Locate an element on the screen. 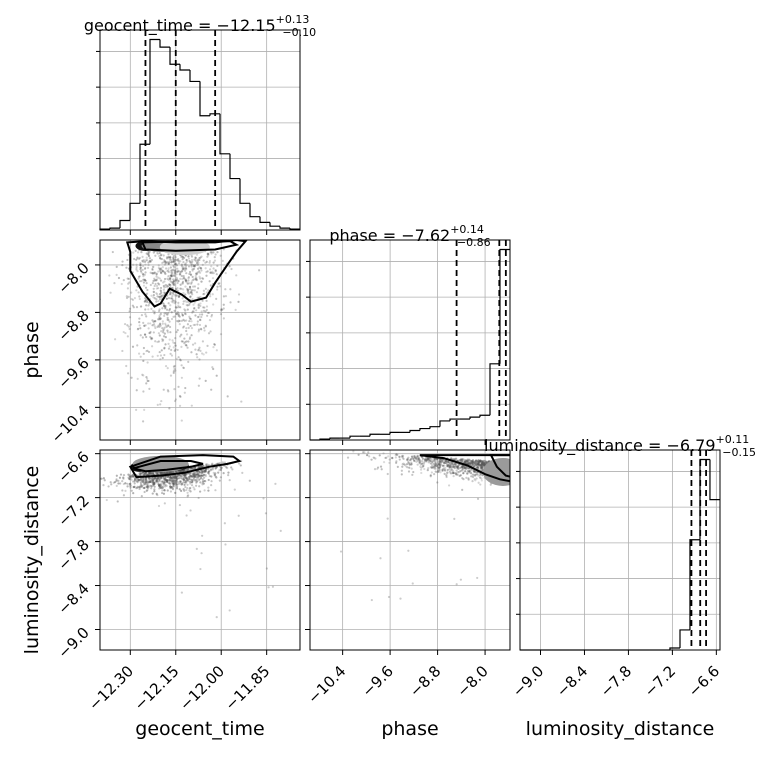 This screenshot has height=760, width=760. x-tick-label-phase-2: −8.8 is located at coordinates (425, 681).